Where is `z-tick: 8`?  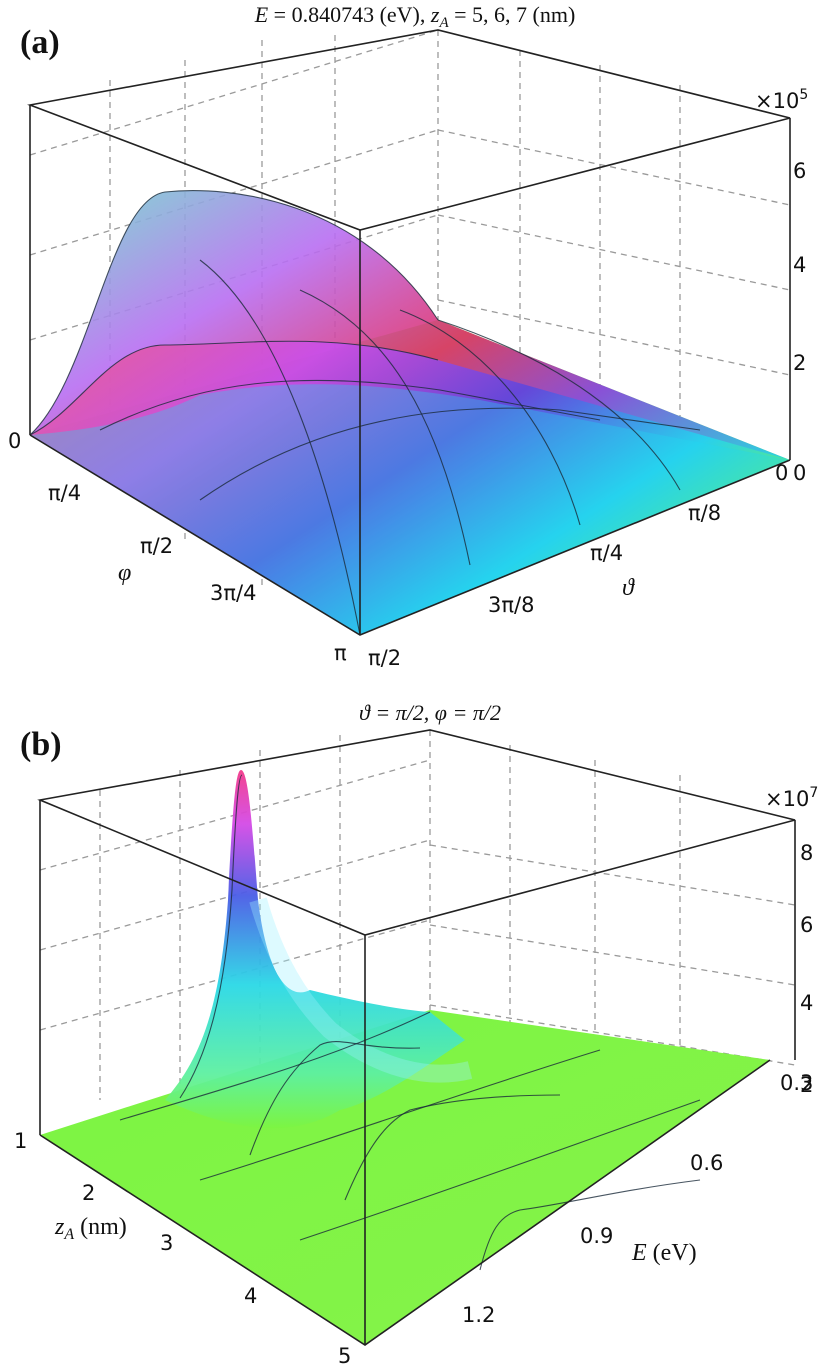 z-tick: 8 is located at coordinates (806, 853).